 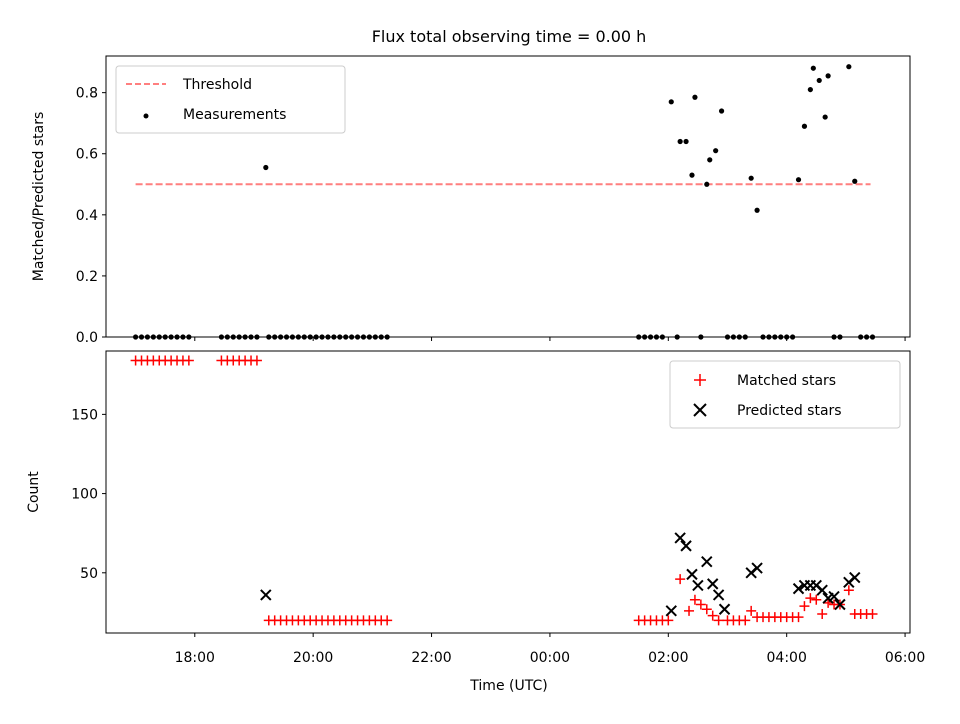 What do you see at coordinates (789, 411) in the screenshot?
I see `predicted-legend-label: Predicted stars` at bounding box center [789, 411].